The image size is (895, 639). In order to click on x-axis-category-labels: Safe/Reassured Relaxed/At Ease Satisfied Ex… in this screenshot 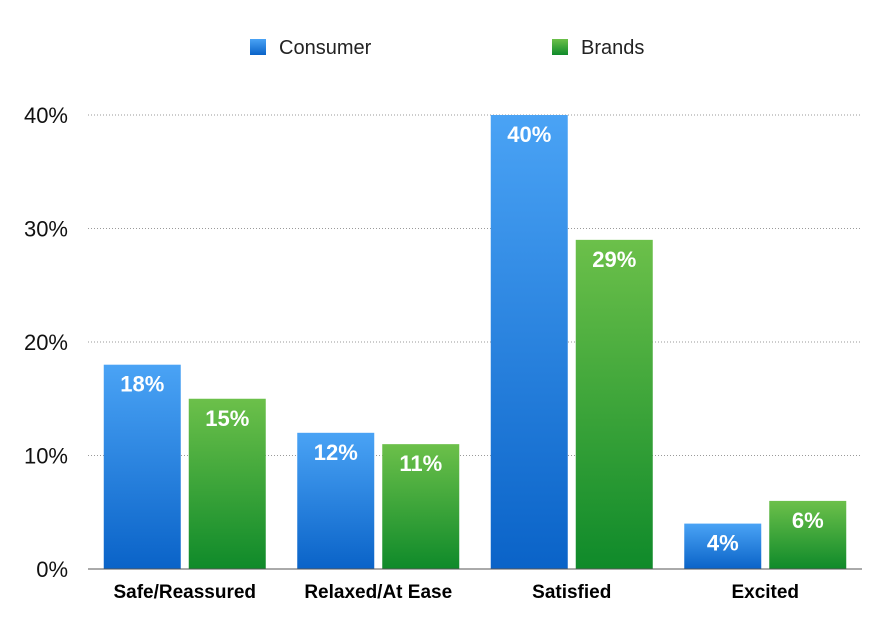, I will do `click(456, 592)`.